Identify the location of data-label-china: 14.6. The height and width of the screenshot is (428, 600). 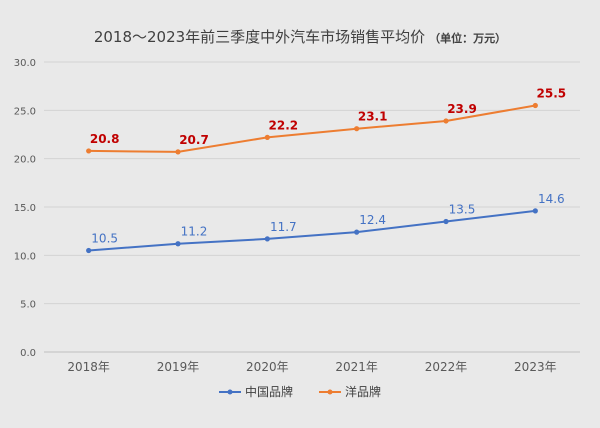
(551, 199).